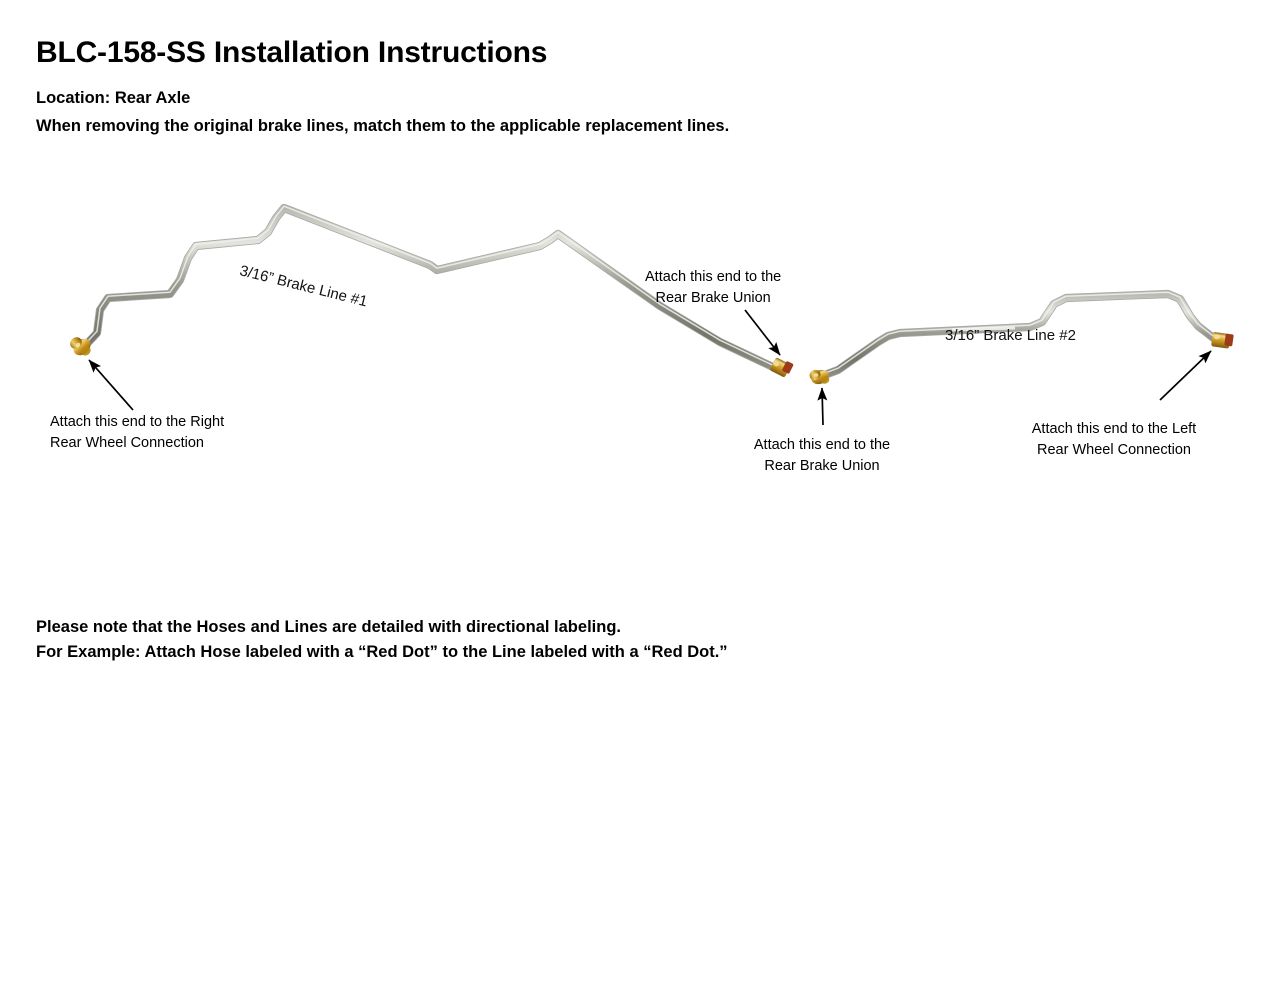  What do you see at coordinates (1222, 340) in the screenshot?
I see `line2-right-end-fitting` at bounding box center [1222, 340].